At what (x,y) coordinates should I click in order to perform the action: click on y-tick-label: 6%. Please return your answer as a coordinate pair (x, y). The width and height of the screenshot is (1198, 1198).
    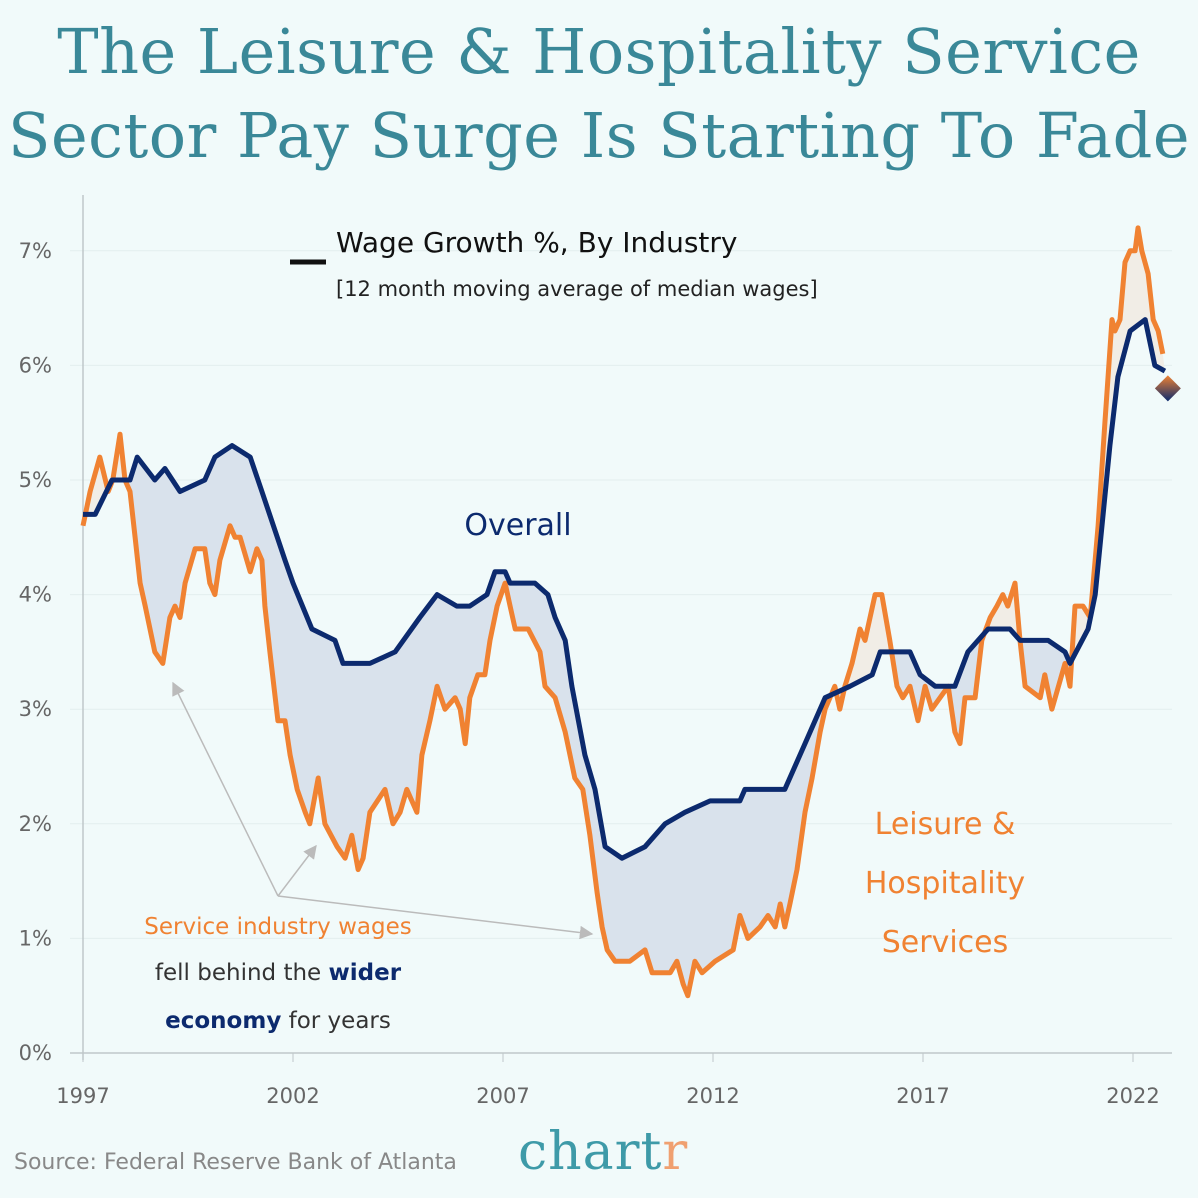
    Looking at the image, I should click on (35, 365).